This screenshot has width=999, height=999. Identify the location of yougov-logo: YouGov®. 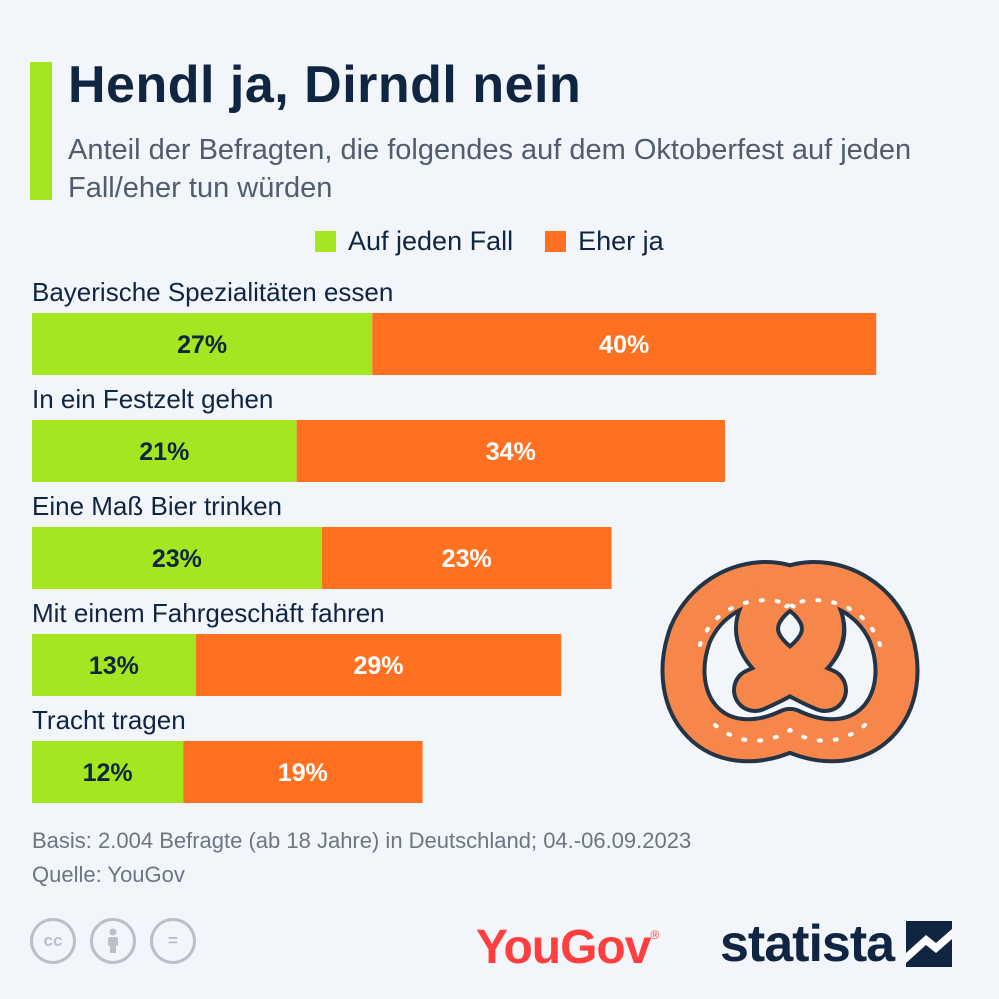
(567, 947).